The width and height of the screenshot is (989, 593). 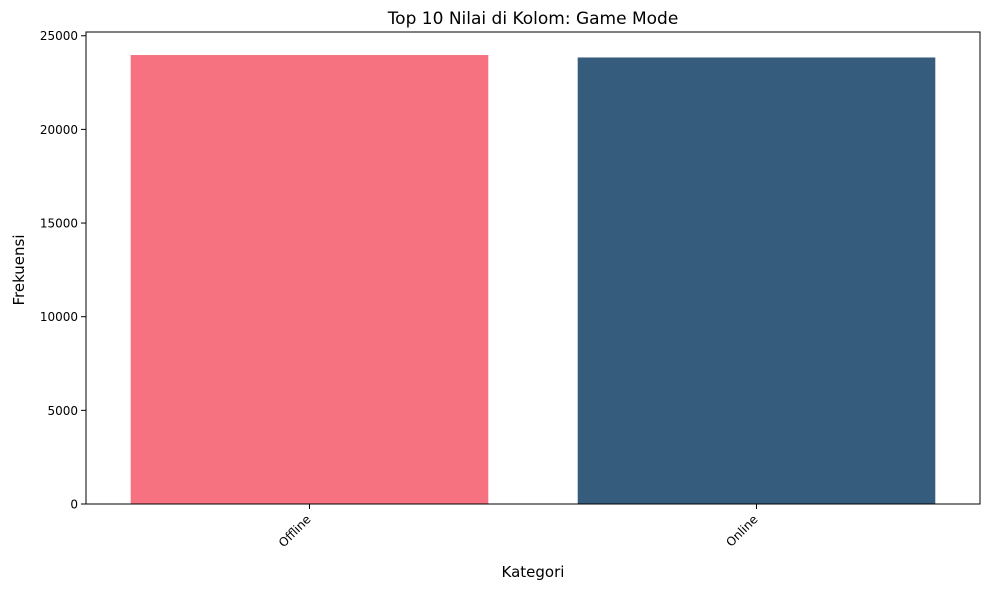 What do you see at coordinates (74, 505) in the screenshot?
I see `y-tick-label: 0` at bounding box center [74, 505].